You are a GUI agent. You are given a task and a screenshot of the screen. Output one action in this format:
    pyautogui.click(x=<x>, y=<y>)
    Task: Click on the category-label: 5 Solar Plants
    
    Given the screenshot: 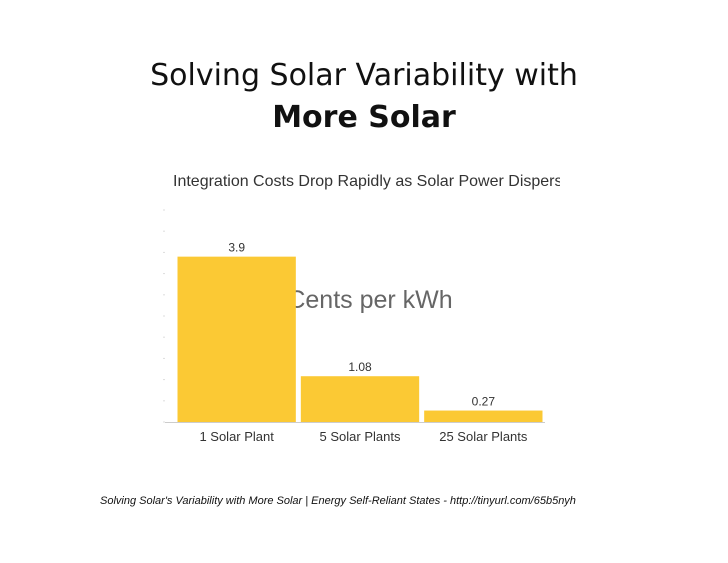 What is the action you would take?
    pyautogui.click(x=360, y=436)
    